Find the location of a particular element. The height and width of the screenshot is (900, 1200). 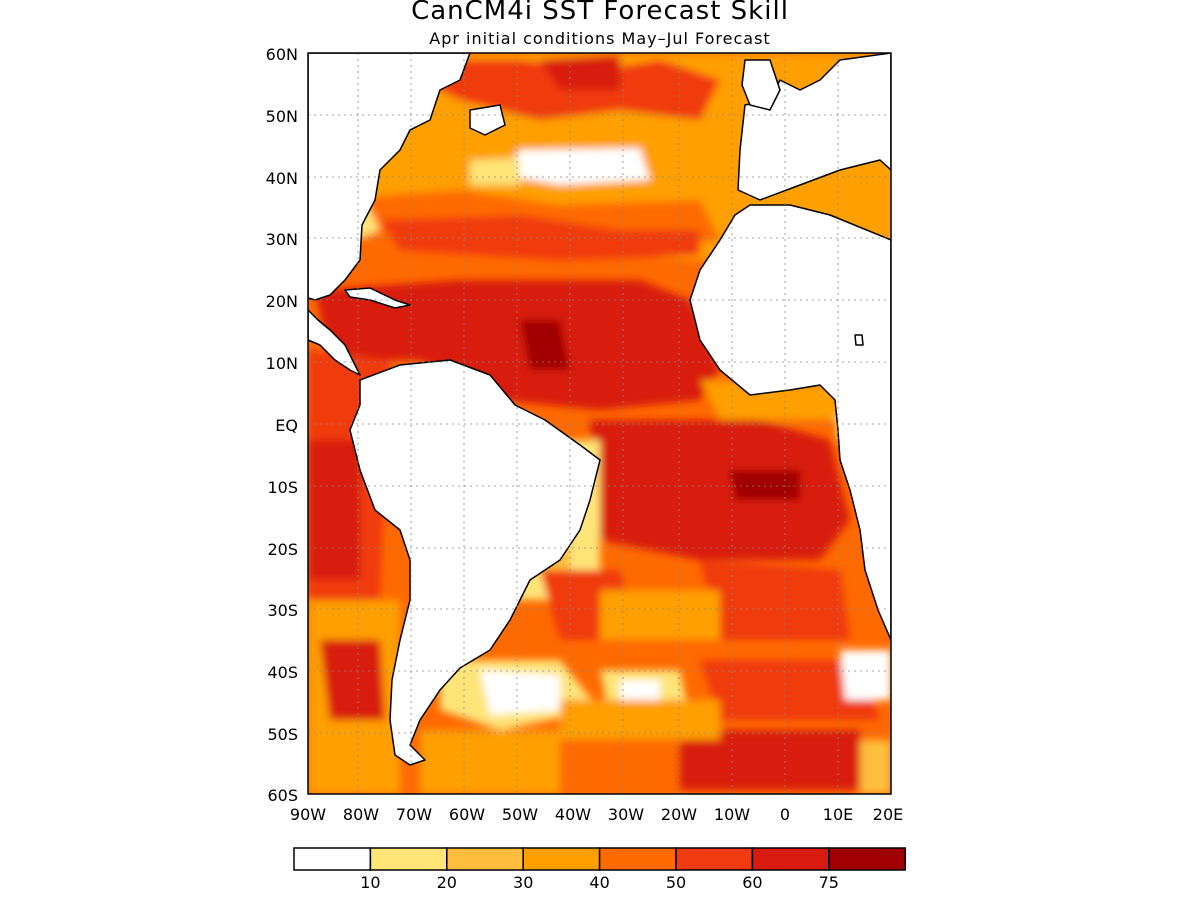

colorbar-label: 75 is located at coordinates (829, 882).